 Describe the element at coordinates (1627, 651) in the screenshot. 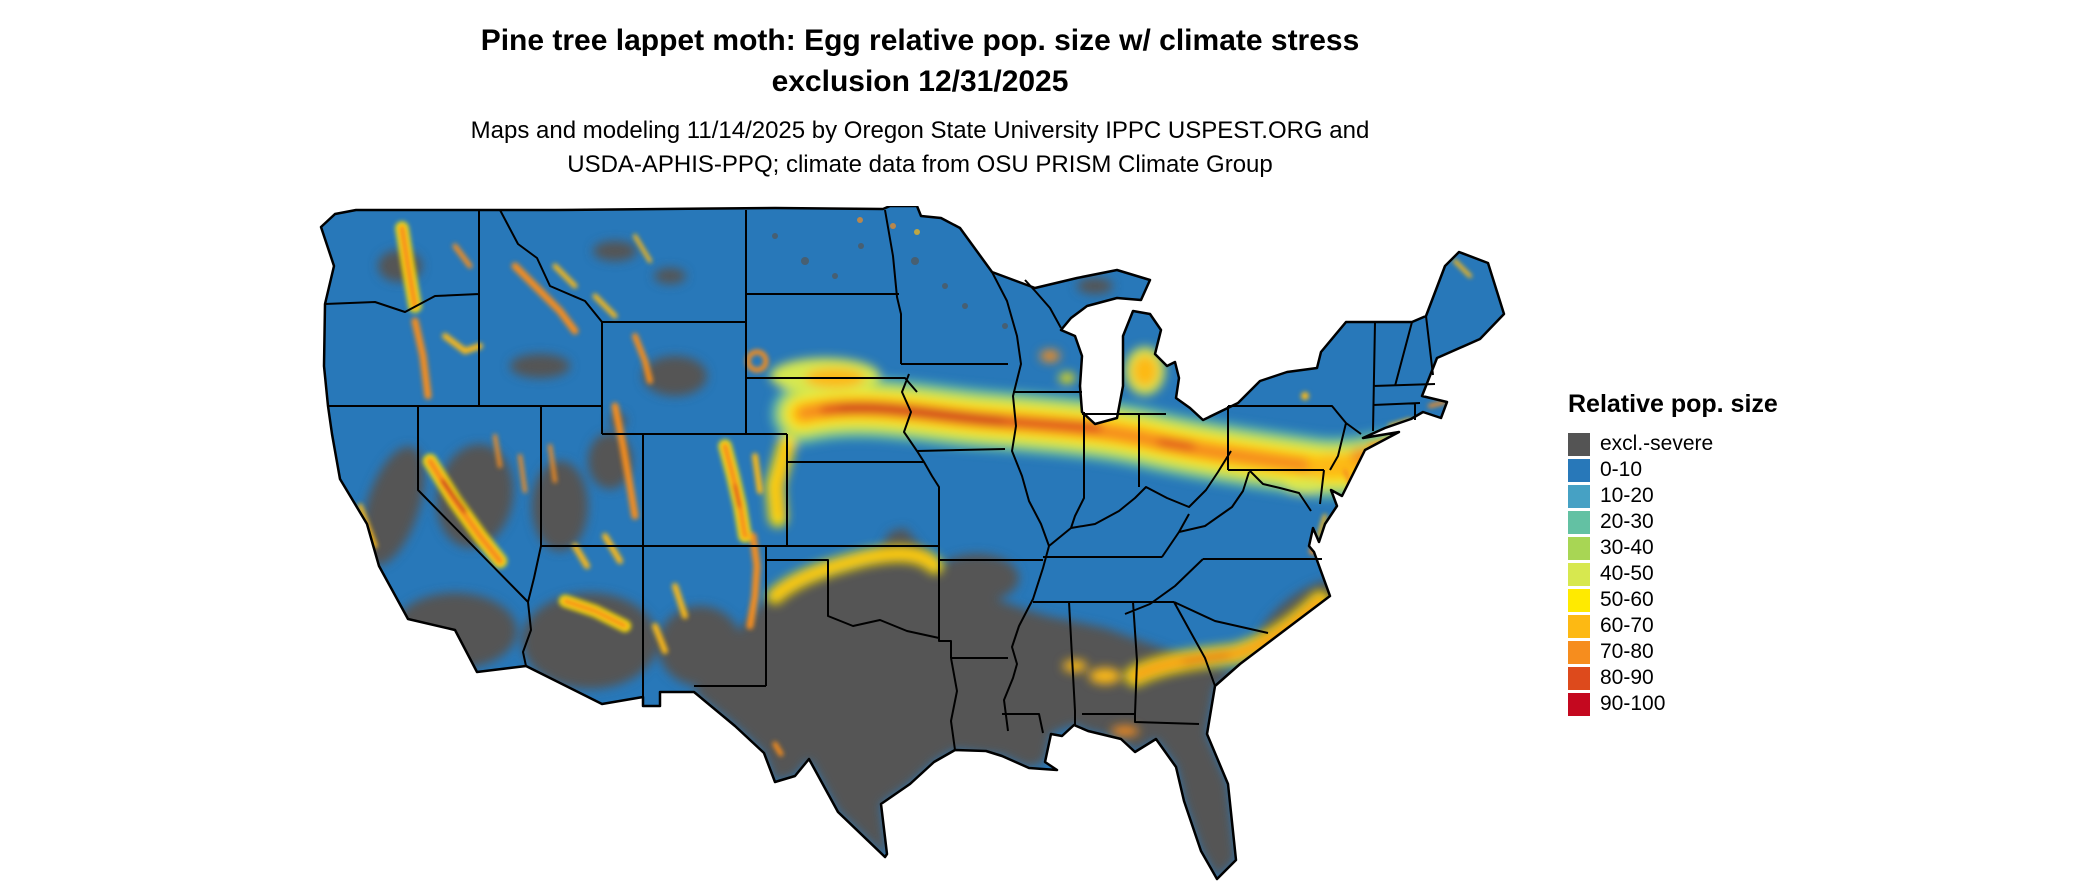

I see `legend-label: 70-80` at that location.